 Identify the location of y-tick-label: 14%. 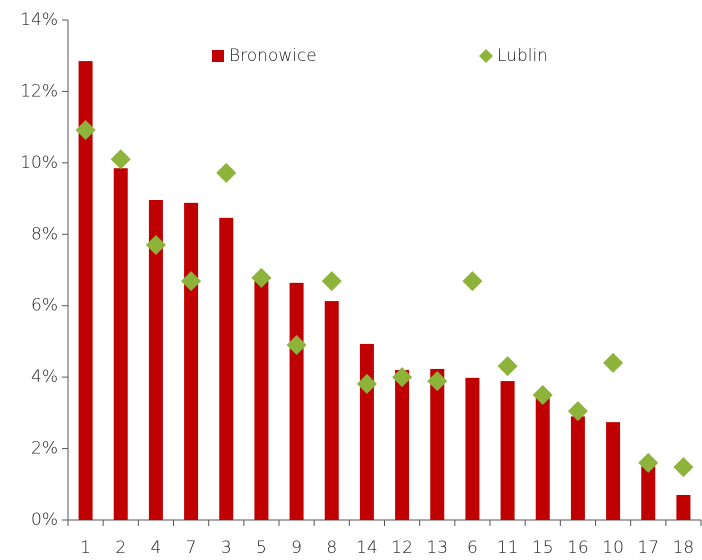
(39, 20).